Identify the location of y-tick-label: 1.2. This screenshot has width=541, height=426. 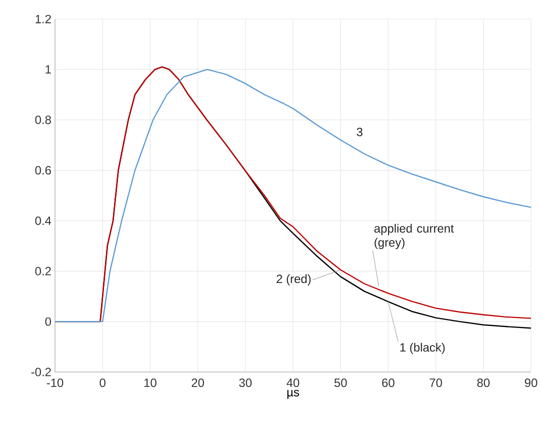
(43, 19).